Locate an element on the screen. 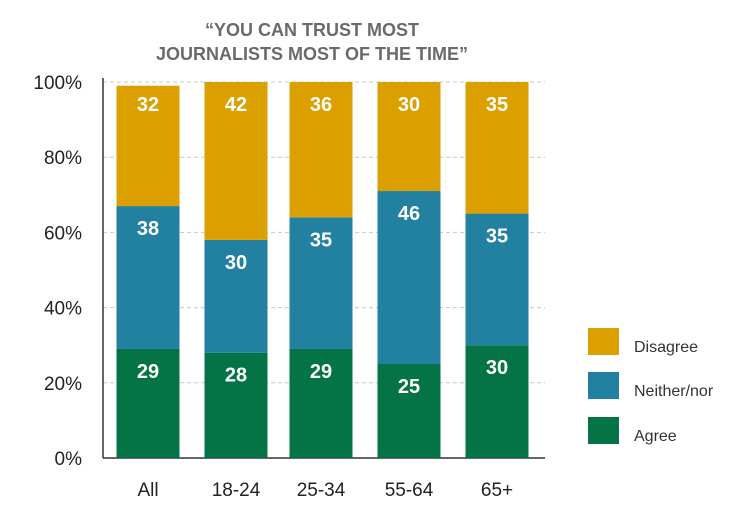 Image resolution: width=743 pixels, height=524 pixels. data-label: 38 is located at coordinates (148, 229).